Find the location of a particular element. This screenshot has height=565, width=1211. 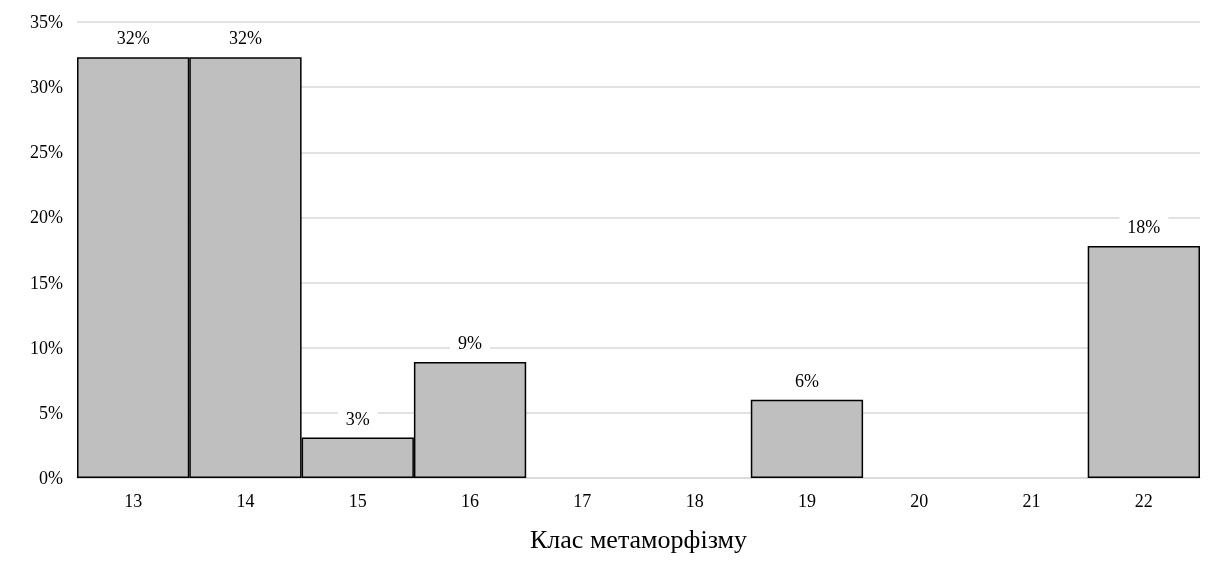

x-tick-label: 16 is located at coordinates (470, 501).